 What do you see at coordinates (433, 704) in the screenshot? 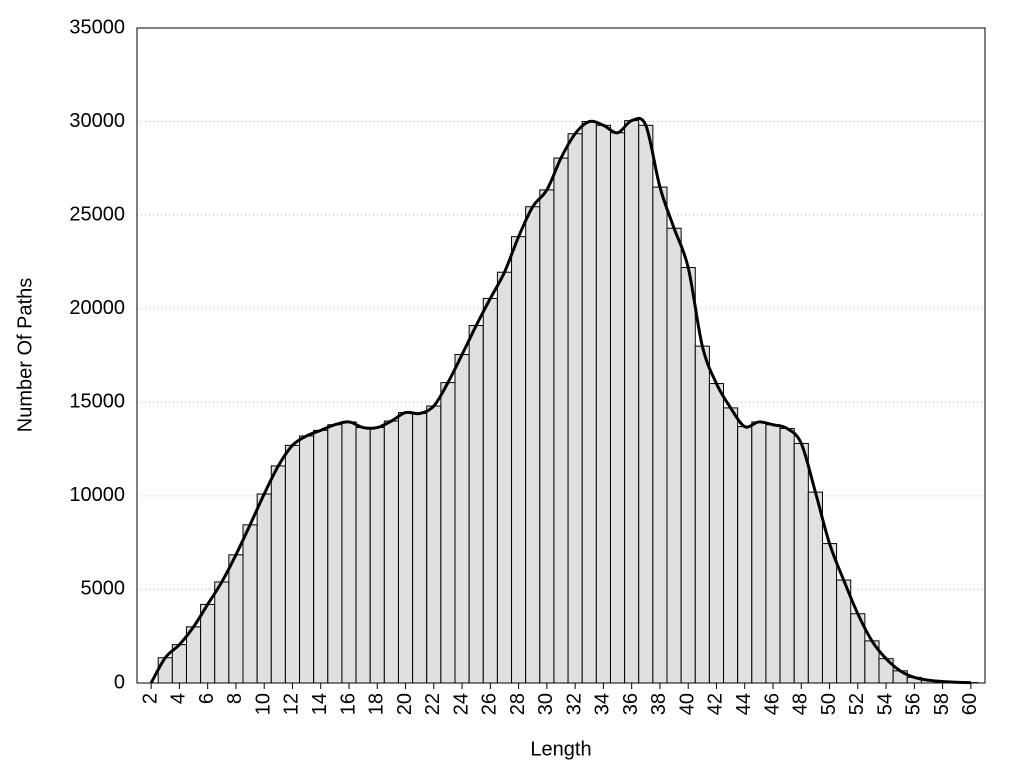
I see `x-tick-label: 22` at bounding box center [433, 704].